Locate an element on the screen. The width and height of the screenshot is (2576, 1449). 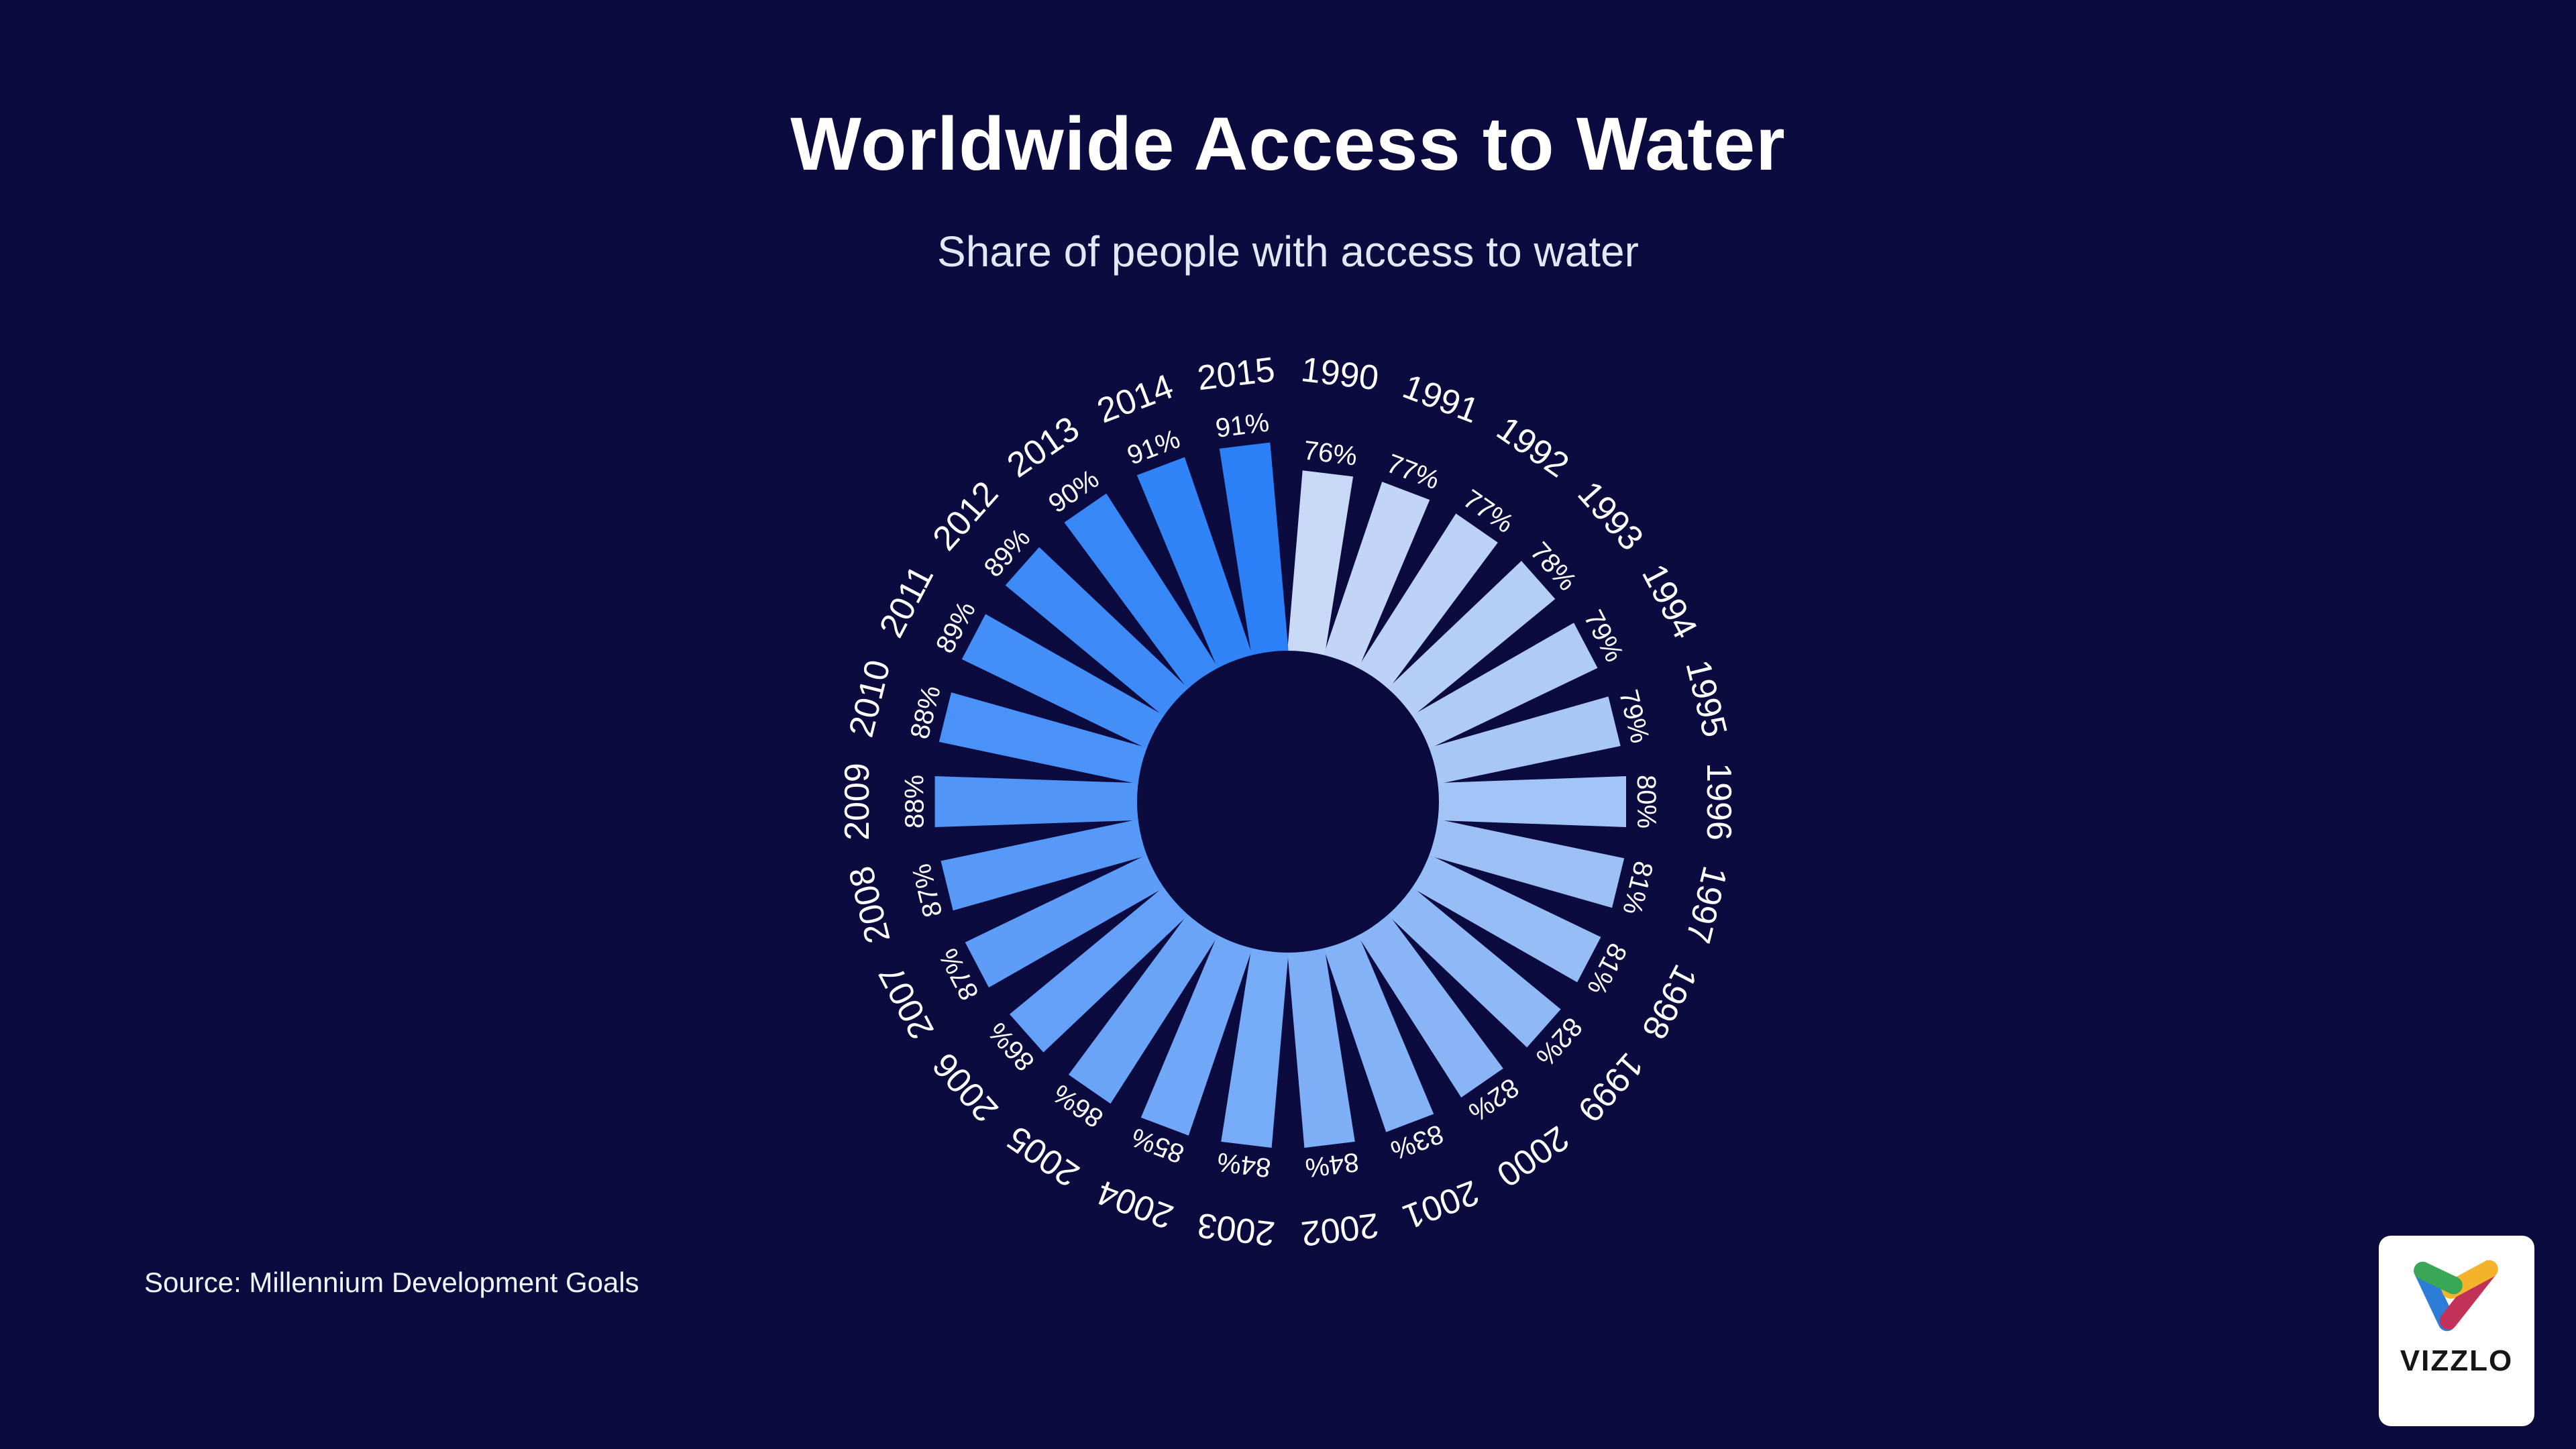
bar-year-label: 2009 is located at coordinates (857, 802).